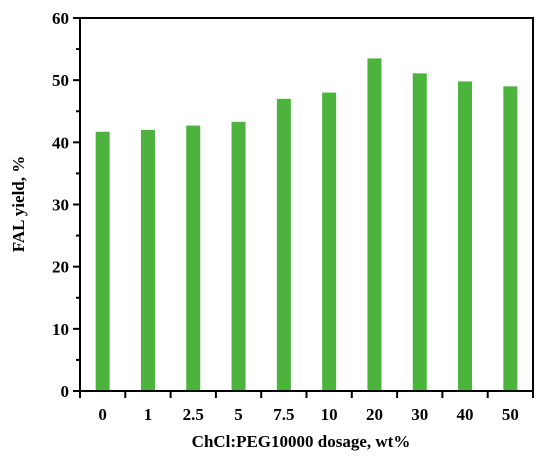 This screenshot has width=550, height=469. Describe the element at coordinates (283, 244) in the screenshot. I see `bar-7.5` at that location.